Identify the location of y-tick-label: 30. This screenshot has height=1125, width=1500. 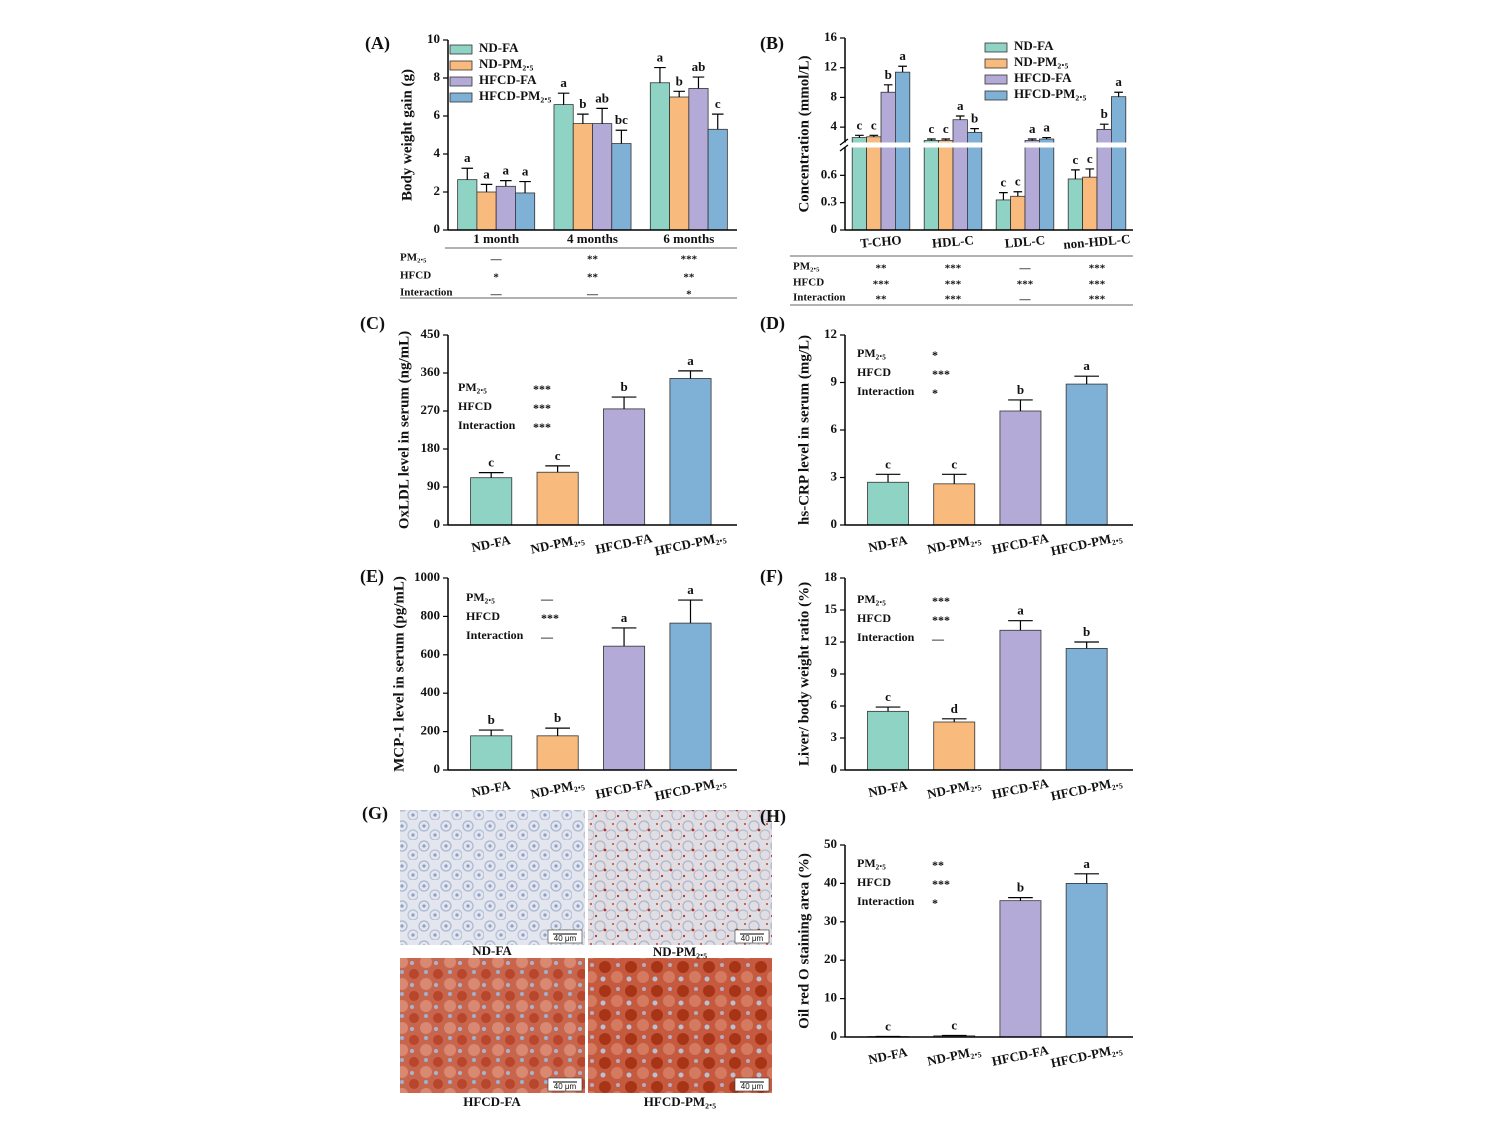
(830, 920).